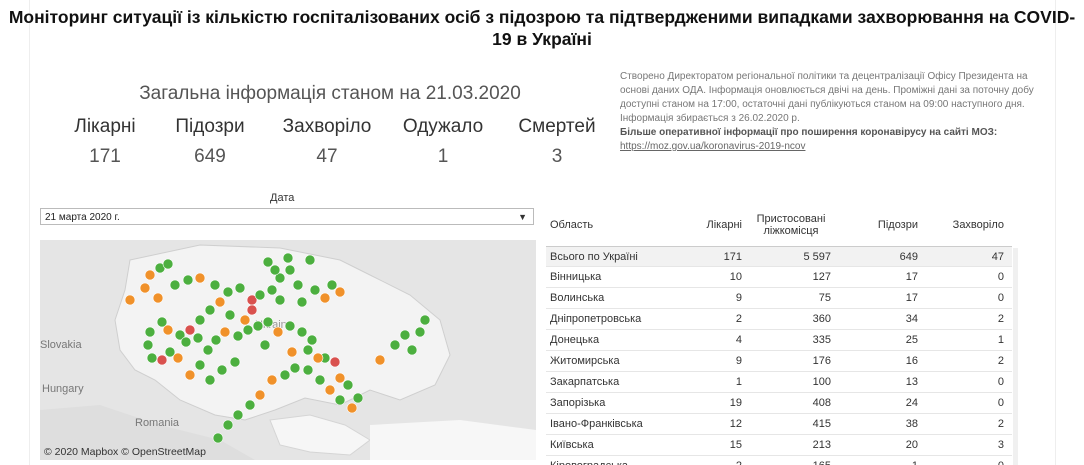  Describe the element at coordinates (779, 340) in the screenshot. I see `table-row: Донецька 4 335 25 1` at that location.